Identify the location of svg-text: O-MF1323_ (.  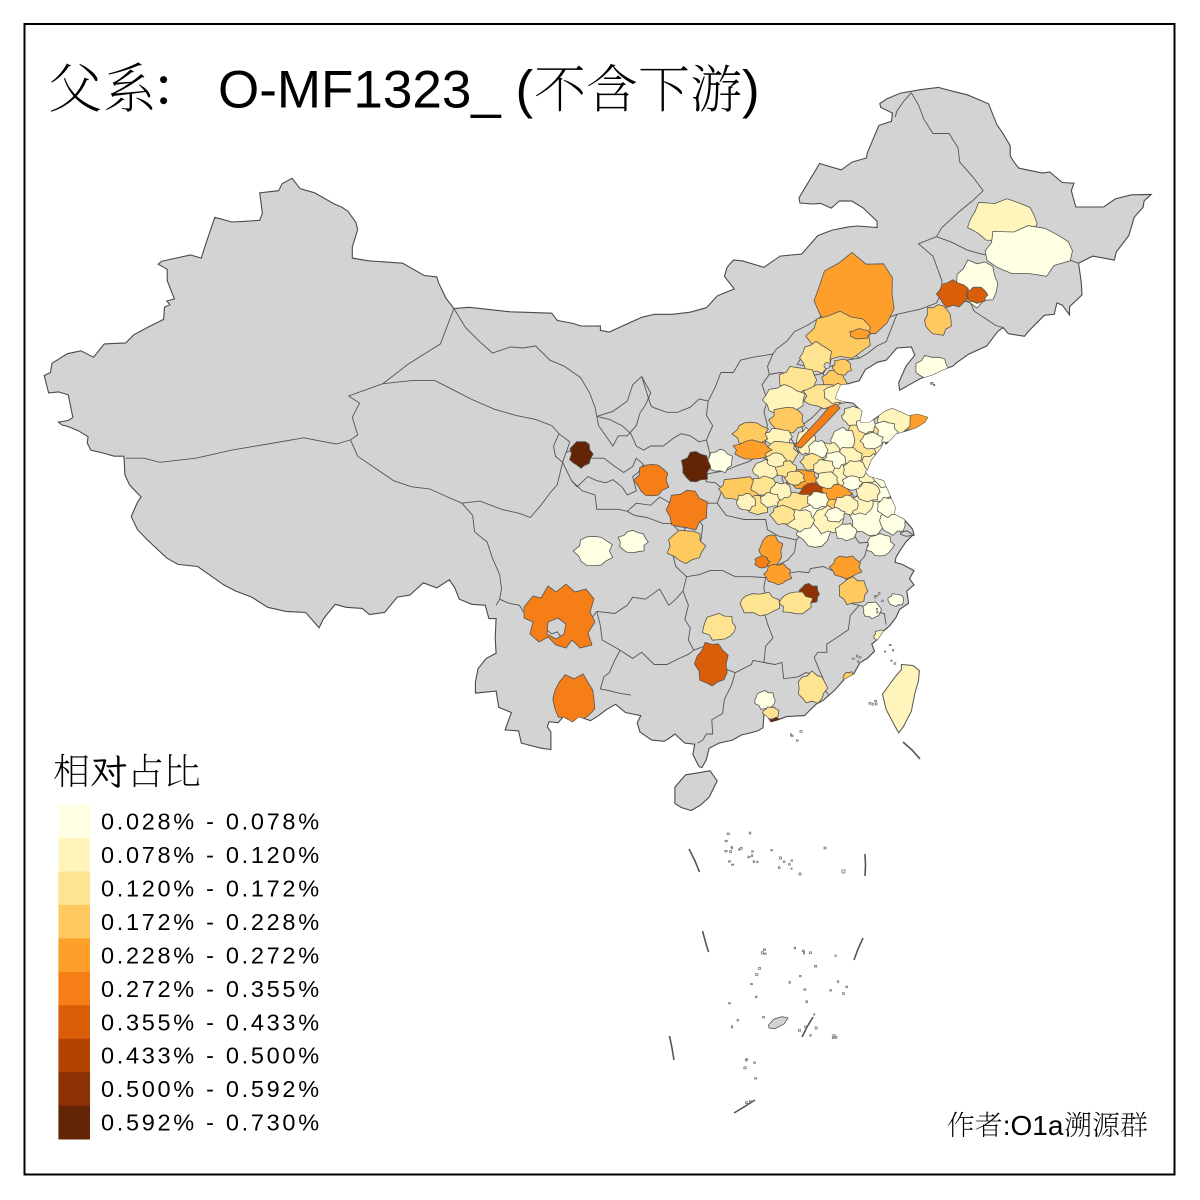
(376, 90).